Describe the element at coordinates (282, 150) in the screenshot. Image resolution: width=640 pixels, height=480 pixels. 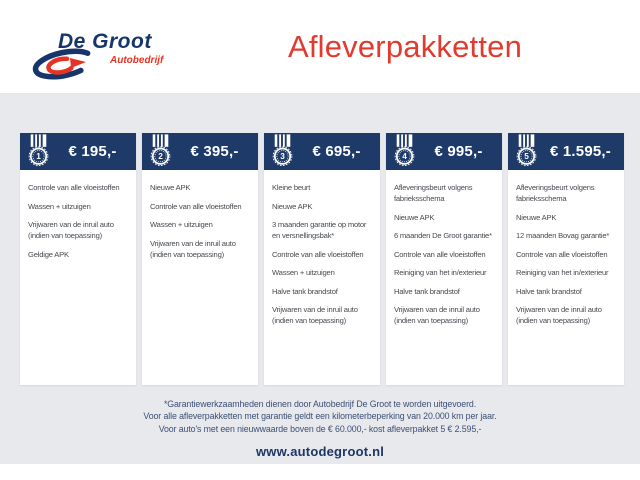
I see `medal-icon: 3` at that location.